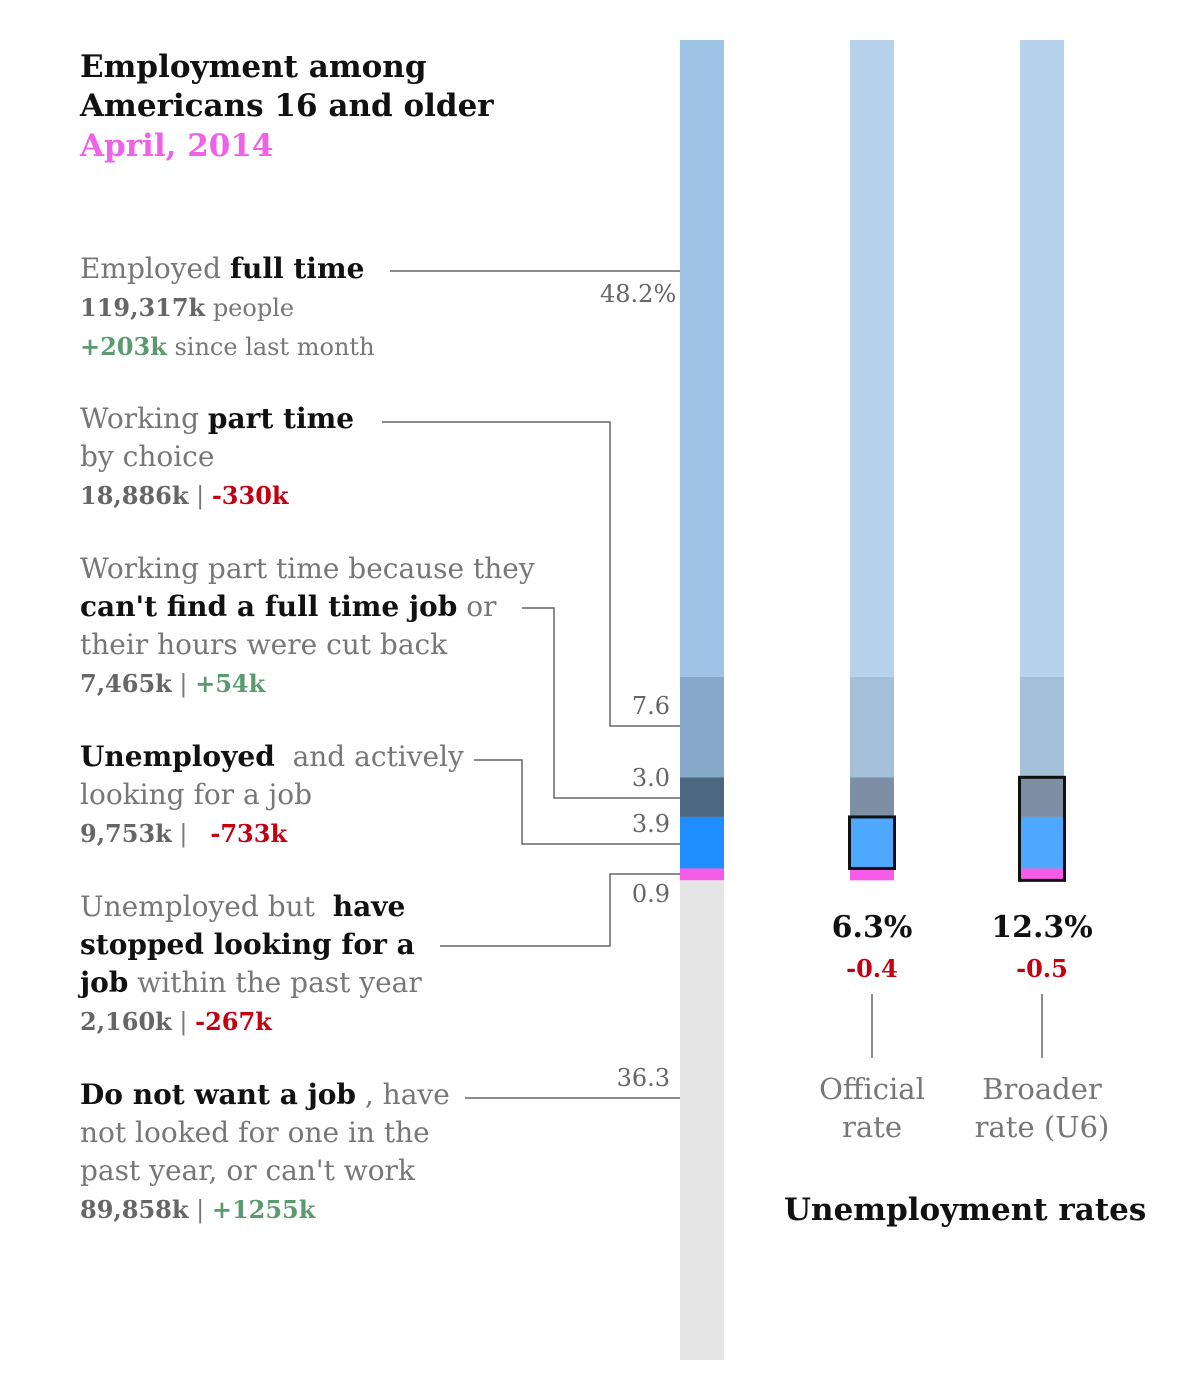  I want to click on connector-part-time-economic, so click(601, 703).